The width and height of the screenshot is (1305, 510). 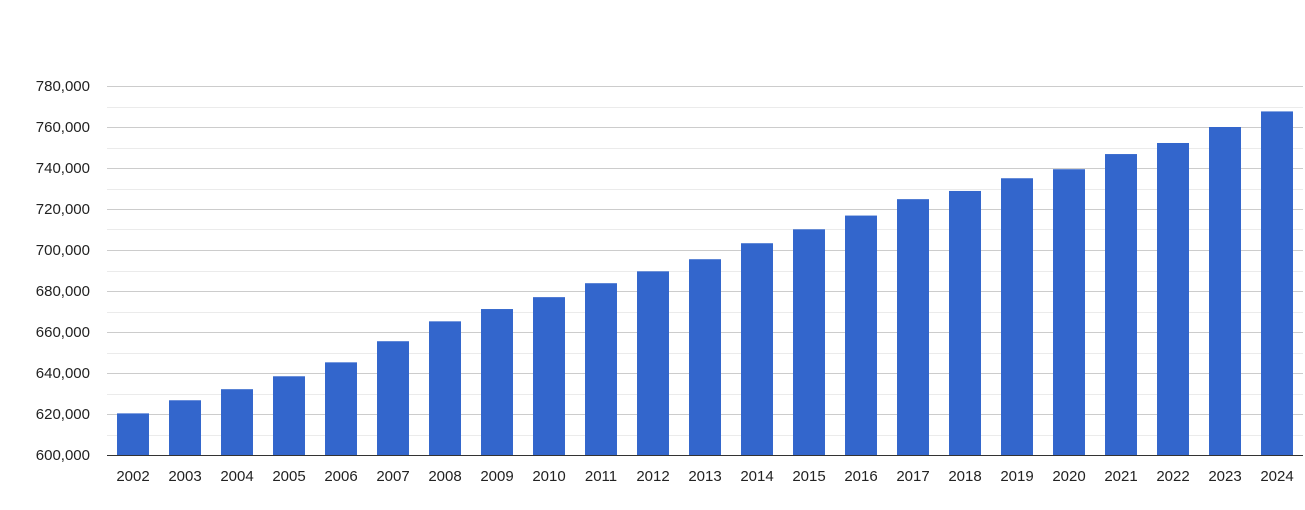 I want to click on x-tick-label: 2024, so click(x=1276, y=476).